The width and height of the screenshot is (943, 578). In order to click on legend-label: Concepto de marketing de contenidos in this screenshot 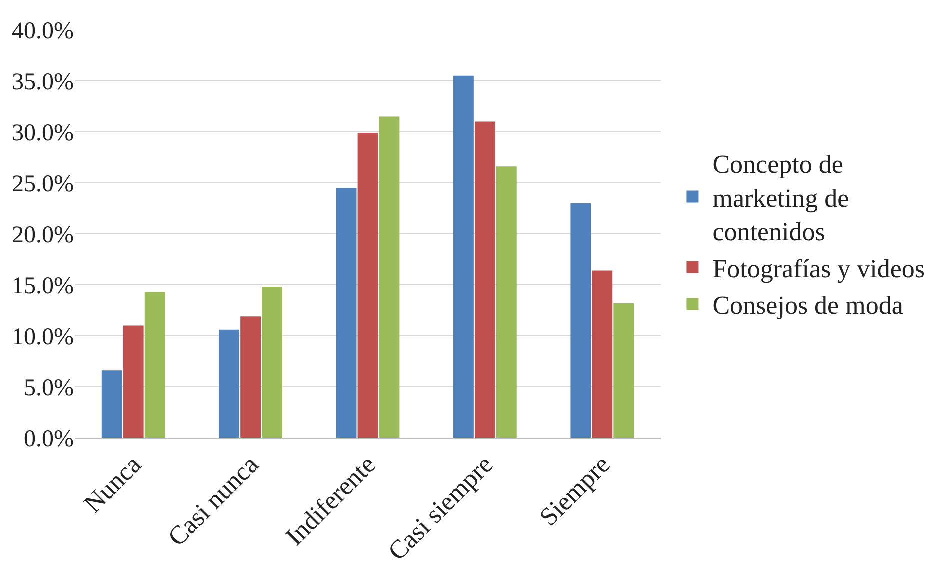, I will do `click(781, 198)`.